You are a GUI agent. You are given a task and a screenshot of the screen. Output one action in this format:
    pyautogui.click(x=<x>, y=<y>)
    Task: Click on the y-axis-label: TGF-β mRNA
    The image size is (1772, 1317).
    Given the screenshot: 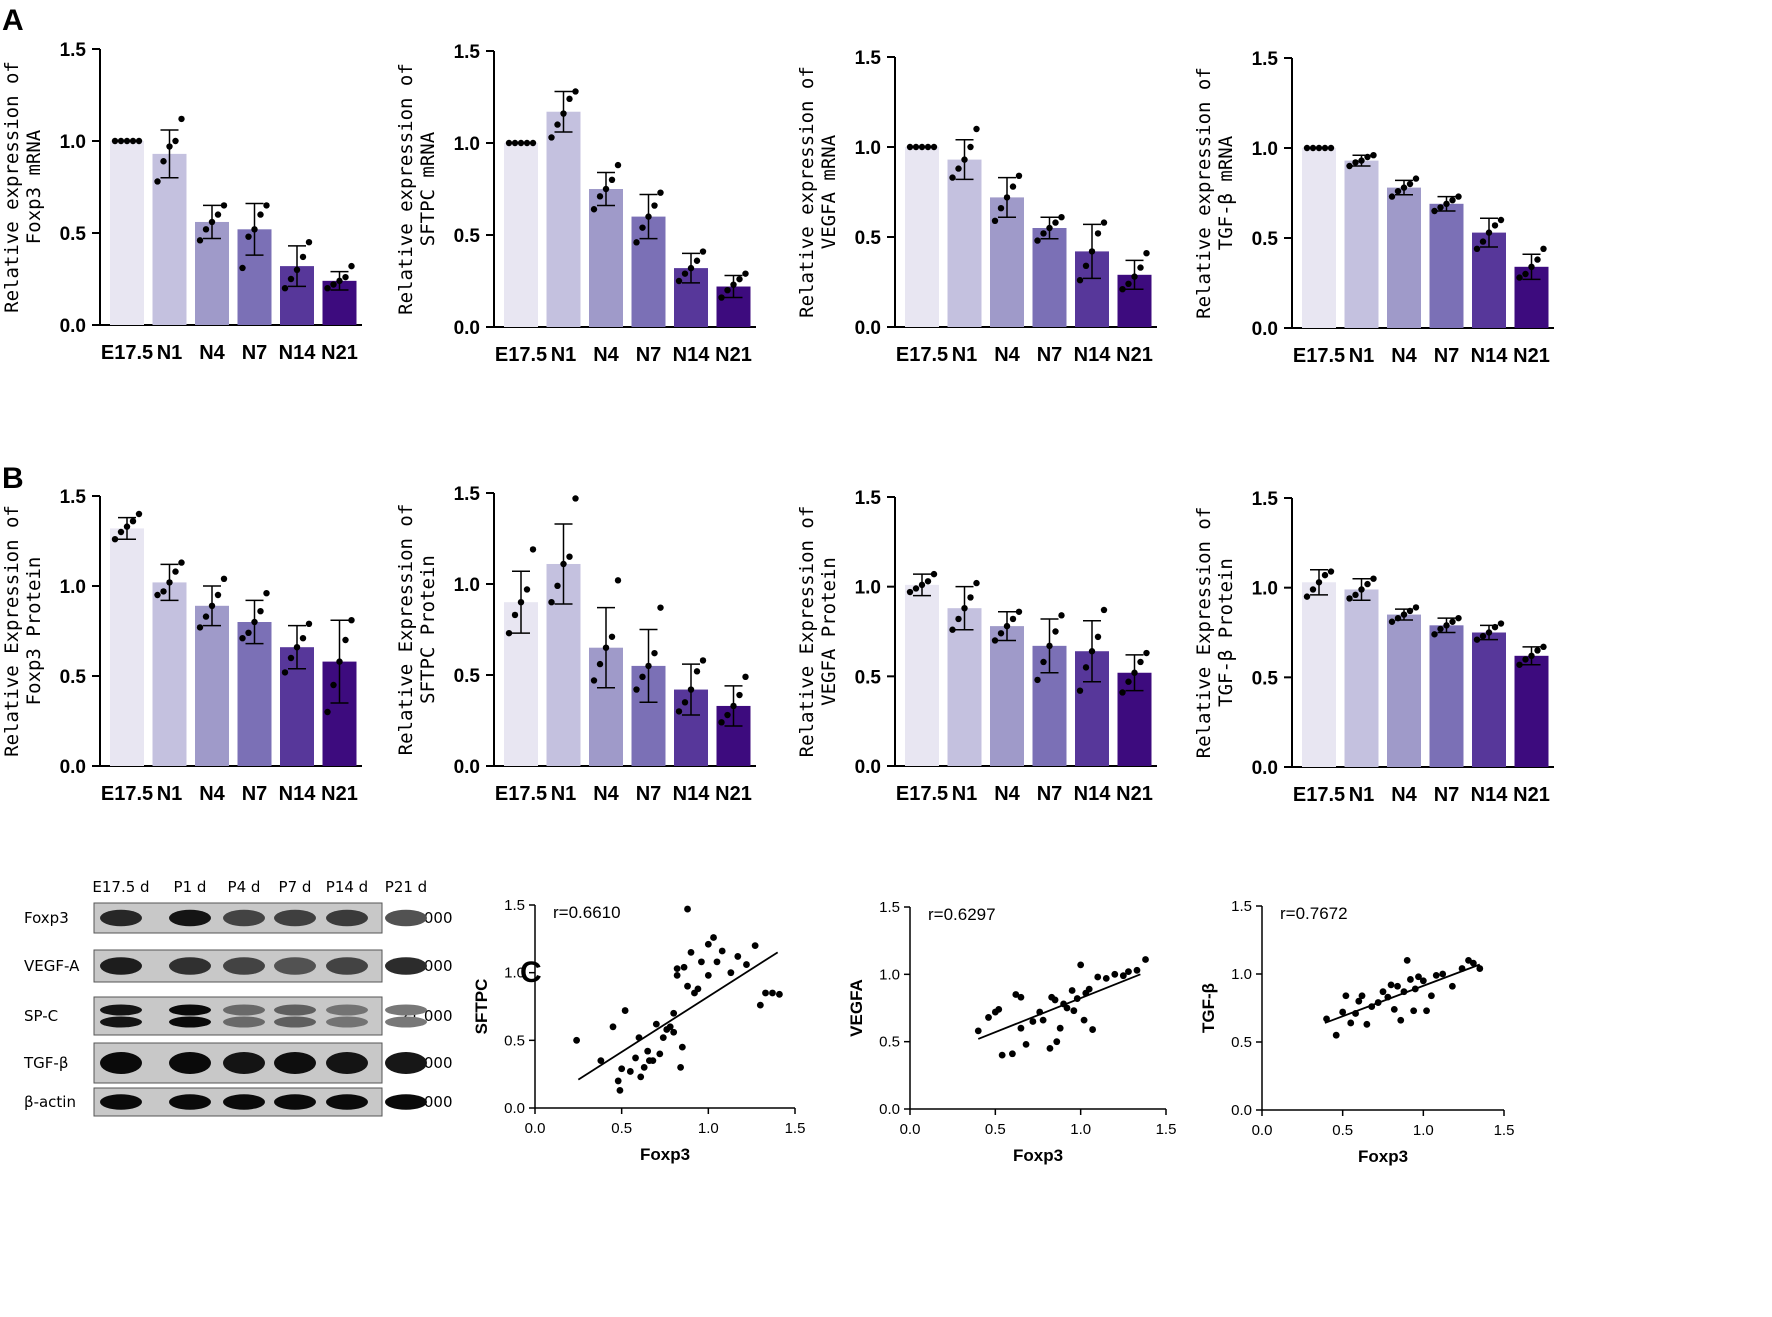 What is the action you would take?
    pyautogui.click(x=1226, y=192)
    